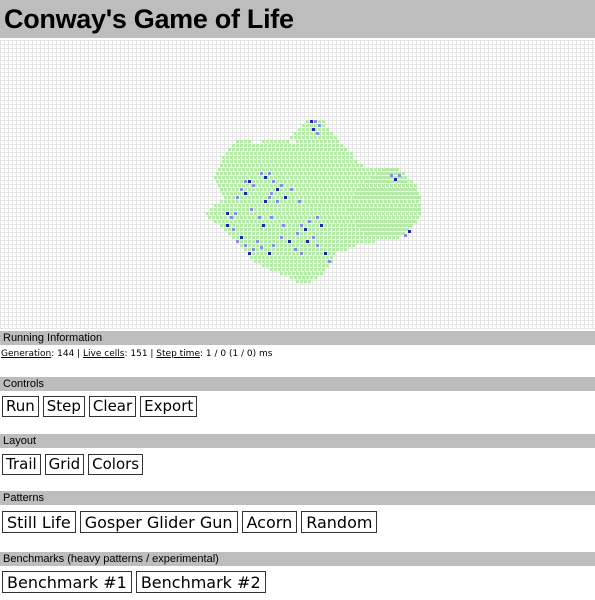 The height and width of the screenshot is (600, 595). I want to click on generation-label: Generation, so click(26, 354).